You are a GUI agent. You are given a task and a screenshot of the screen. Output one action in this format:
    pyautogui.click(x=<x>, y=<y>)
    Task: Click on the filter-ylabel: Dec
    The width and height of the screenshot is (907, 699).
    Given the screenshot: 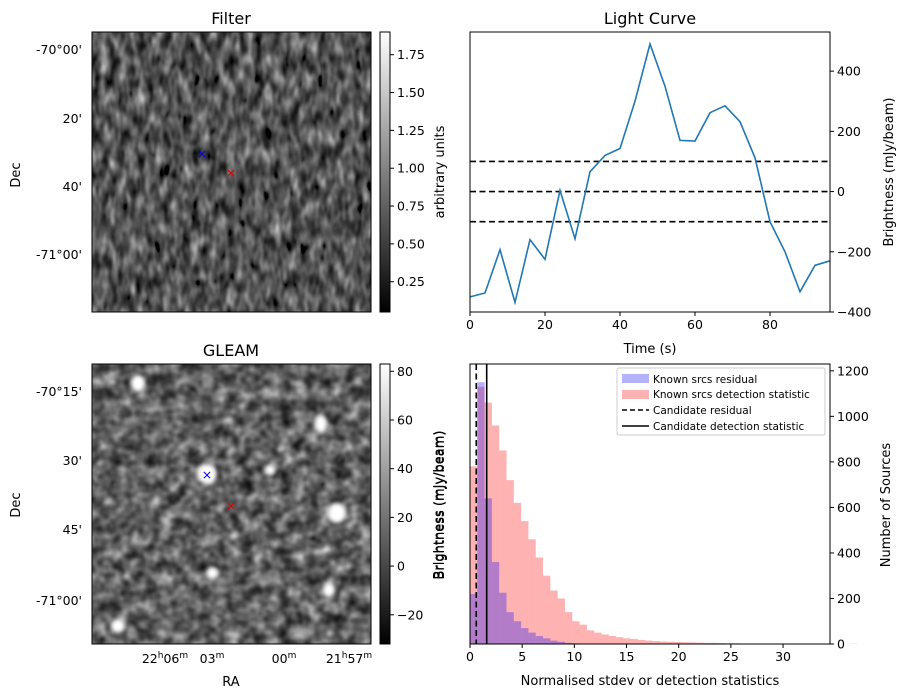 What is the action you would take?
    pyautogui.click(x=16, y=174)
    